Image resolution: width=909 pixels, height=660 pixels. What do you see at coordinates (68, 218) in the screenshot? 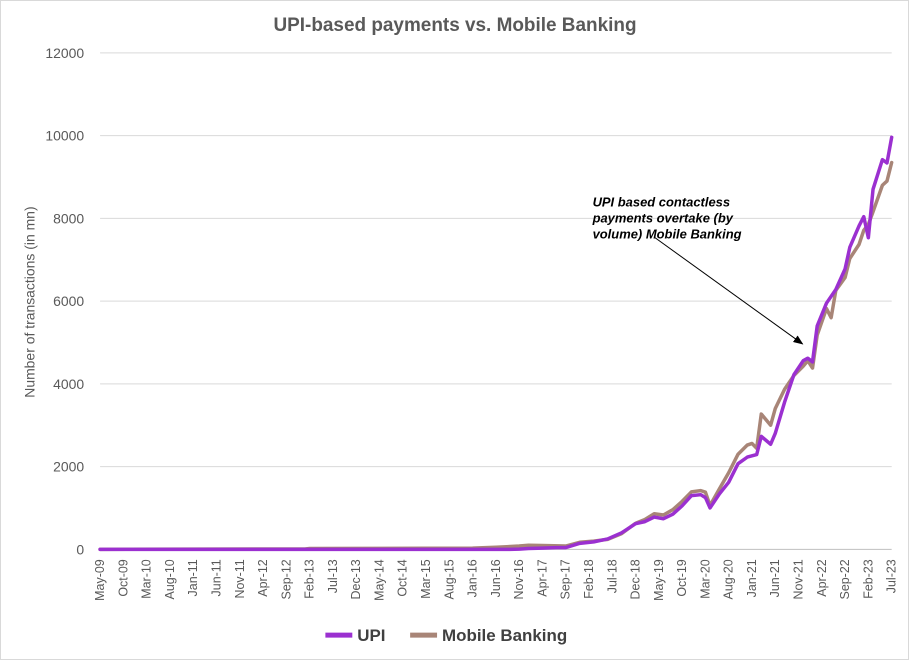
I see `y-tick-label: 8000` at bounding box center [68, 218].